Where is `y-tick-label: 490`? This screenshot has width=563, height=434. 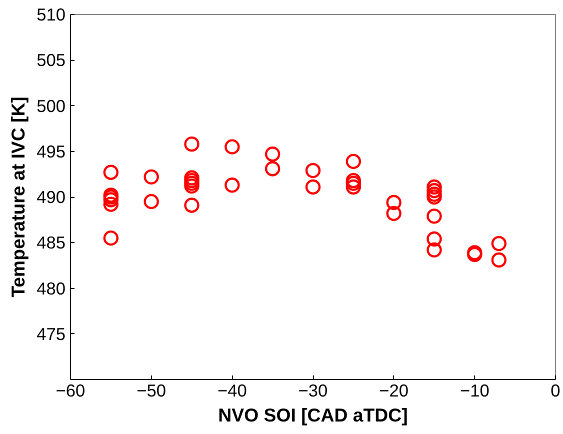
y-tick-label: 490 is located at coordinates (51, 197).